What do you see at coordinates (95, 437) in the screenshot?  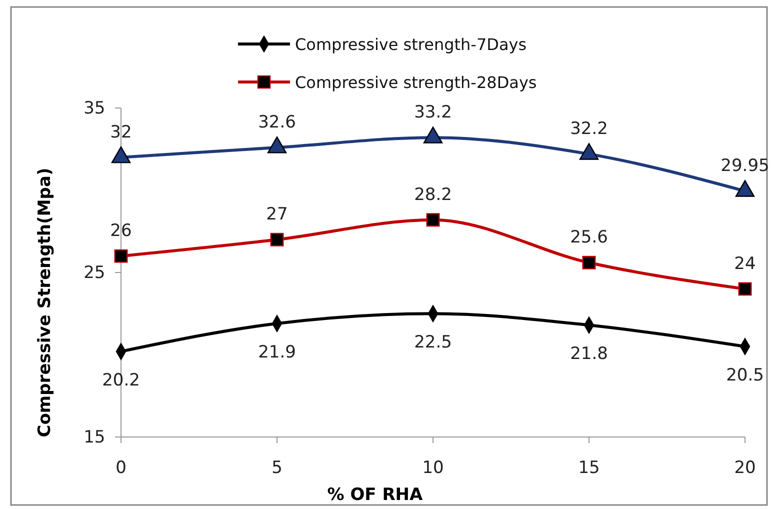 I see `y-tick-label: 15` at bounding box center [95, 437].